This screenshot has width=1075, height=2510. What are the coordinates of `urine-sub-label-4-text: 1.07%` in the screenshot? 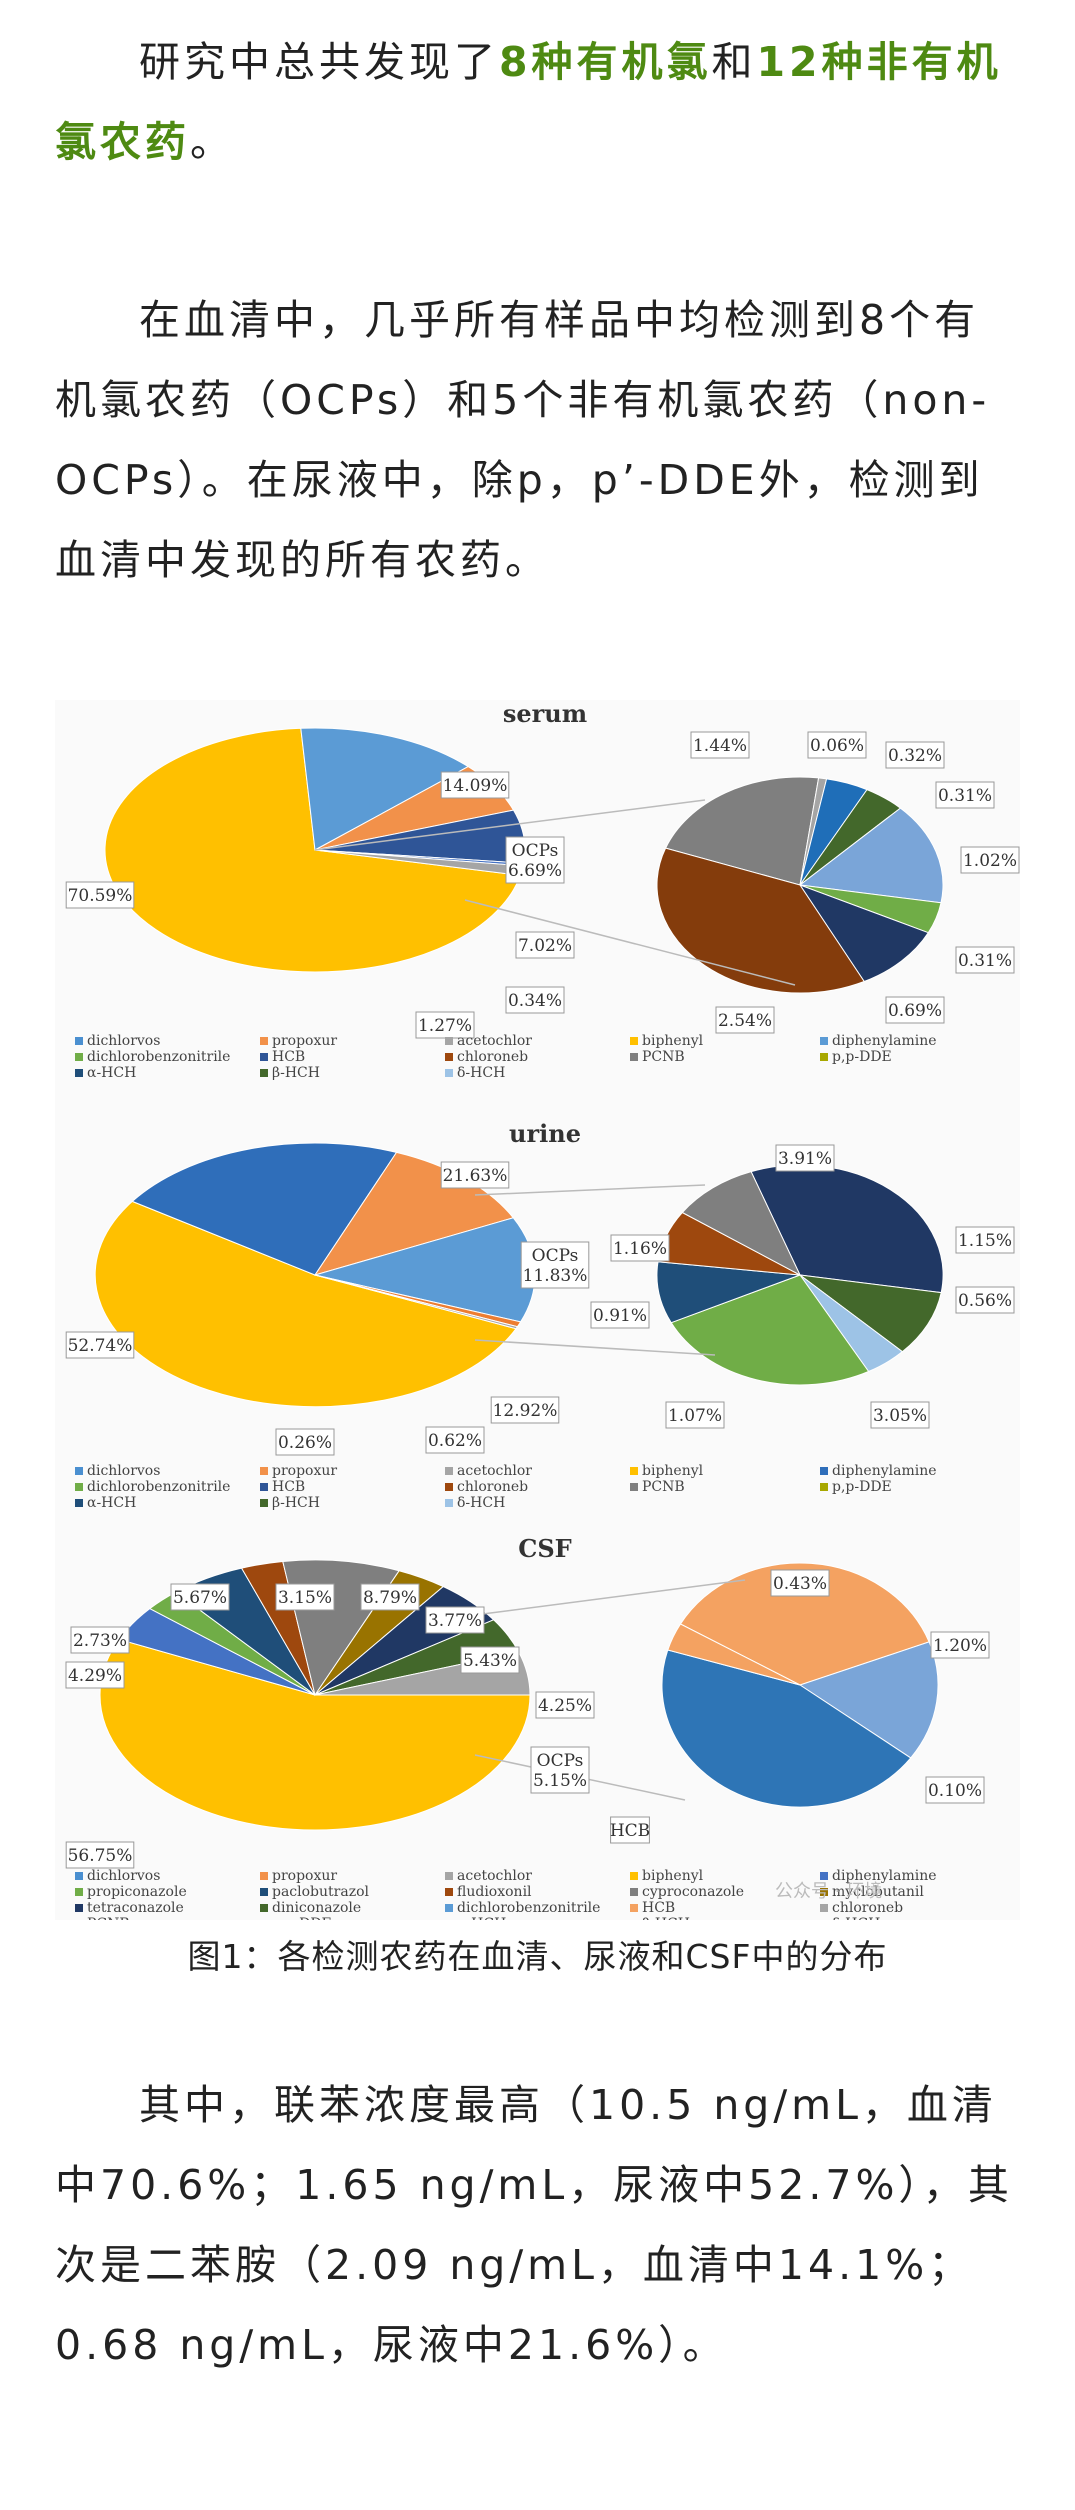 It's located at (695, 1416).